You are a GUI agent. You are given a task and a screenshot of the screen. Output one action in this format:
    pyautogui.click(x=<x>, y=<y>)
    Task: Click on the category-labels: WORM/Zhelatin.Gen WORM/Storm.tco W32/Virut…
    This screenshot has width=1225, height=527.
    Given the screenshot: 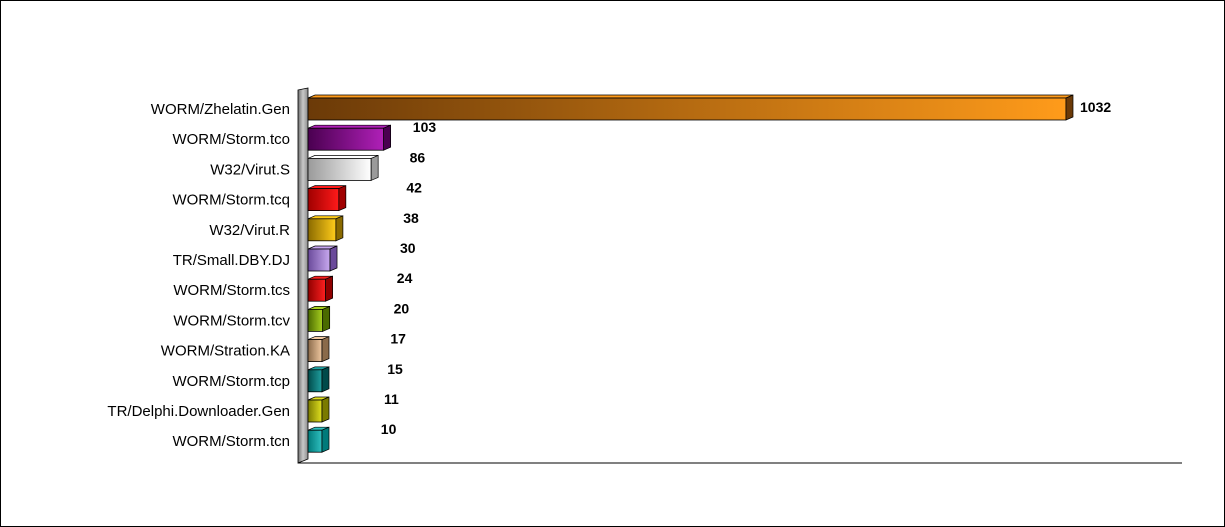 What is the action you would take?
    pyautogui.click(x=198, y=275)
    